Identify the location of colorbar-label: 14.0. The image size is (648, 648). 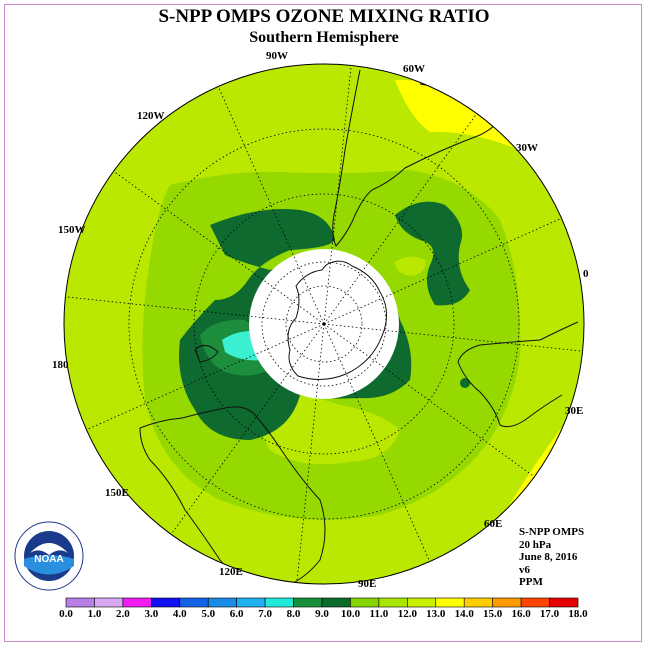
(464, 614).